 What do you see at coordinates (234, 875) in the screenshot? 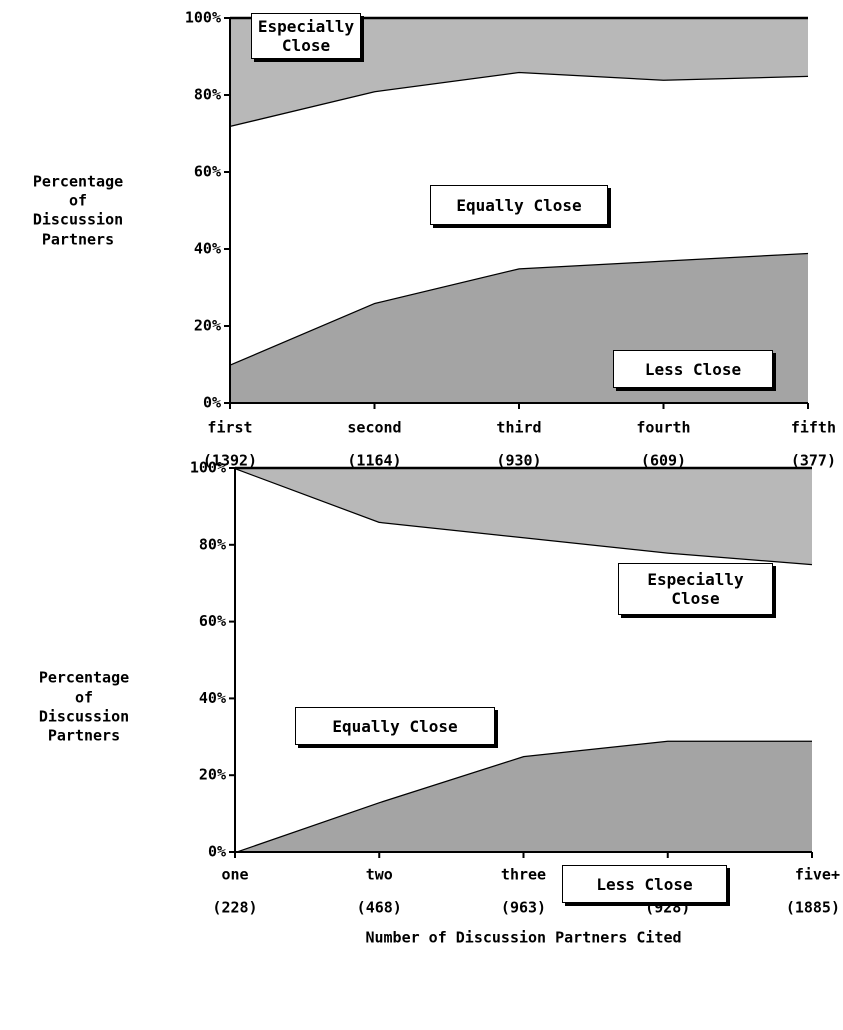
I see `x-tick-label: one` at bounding box center [234, 875].